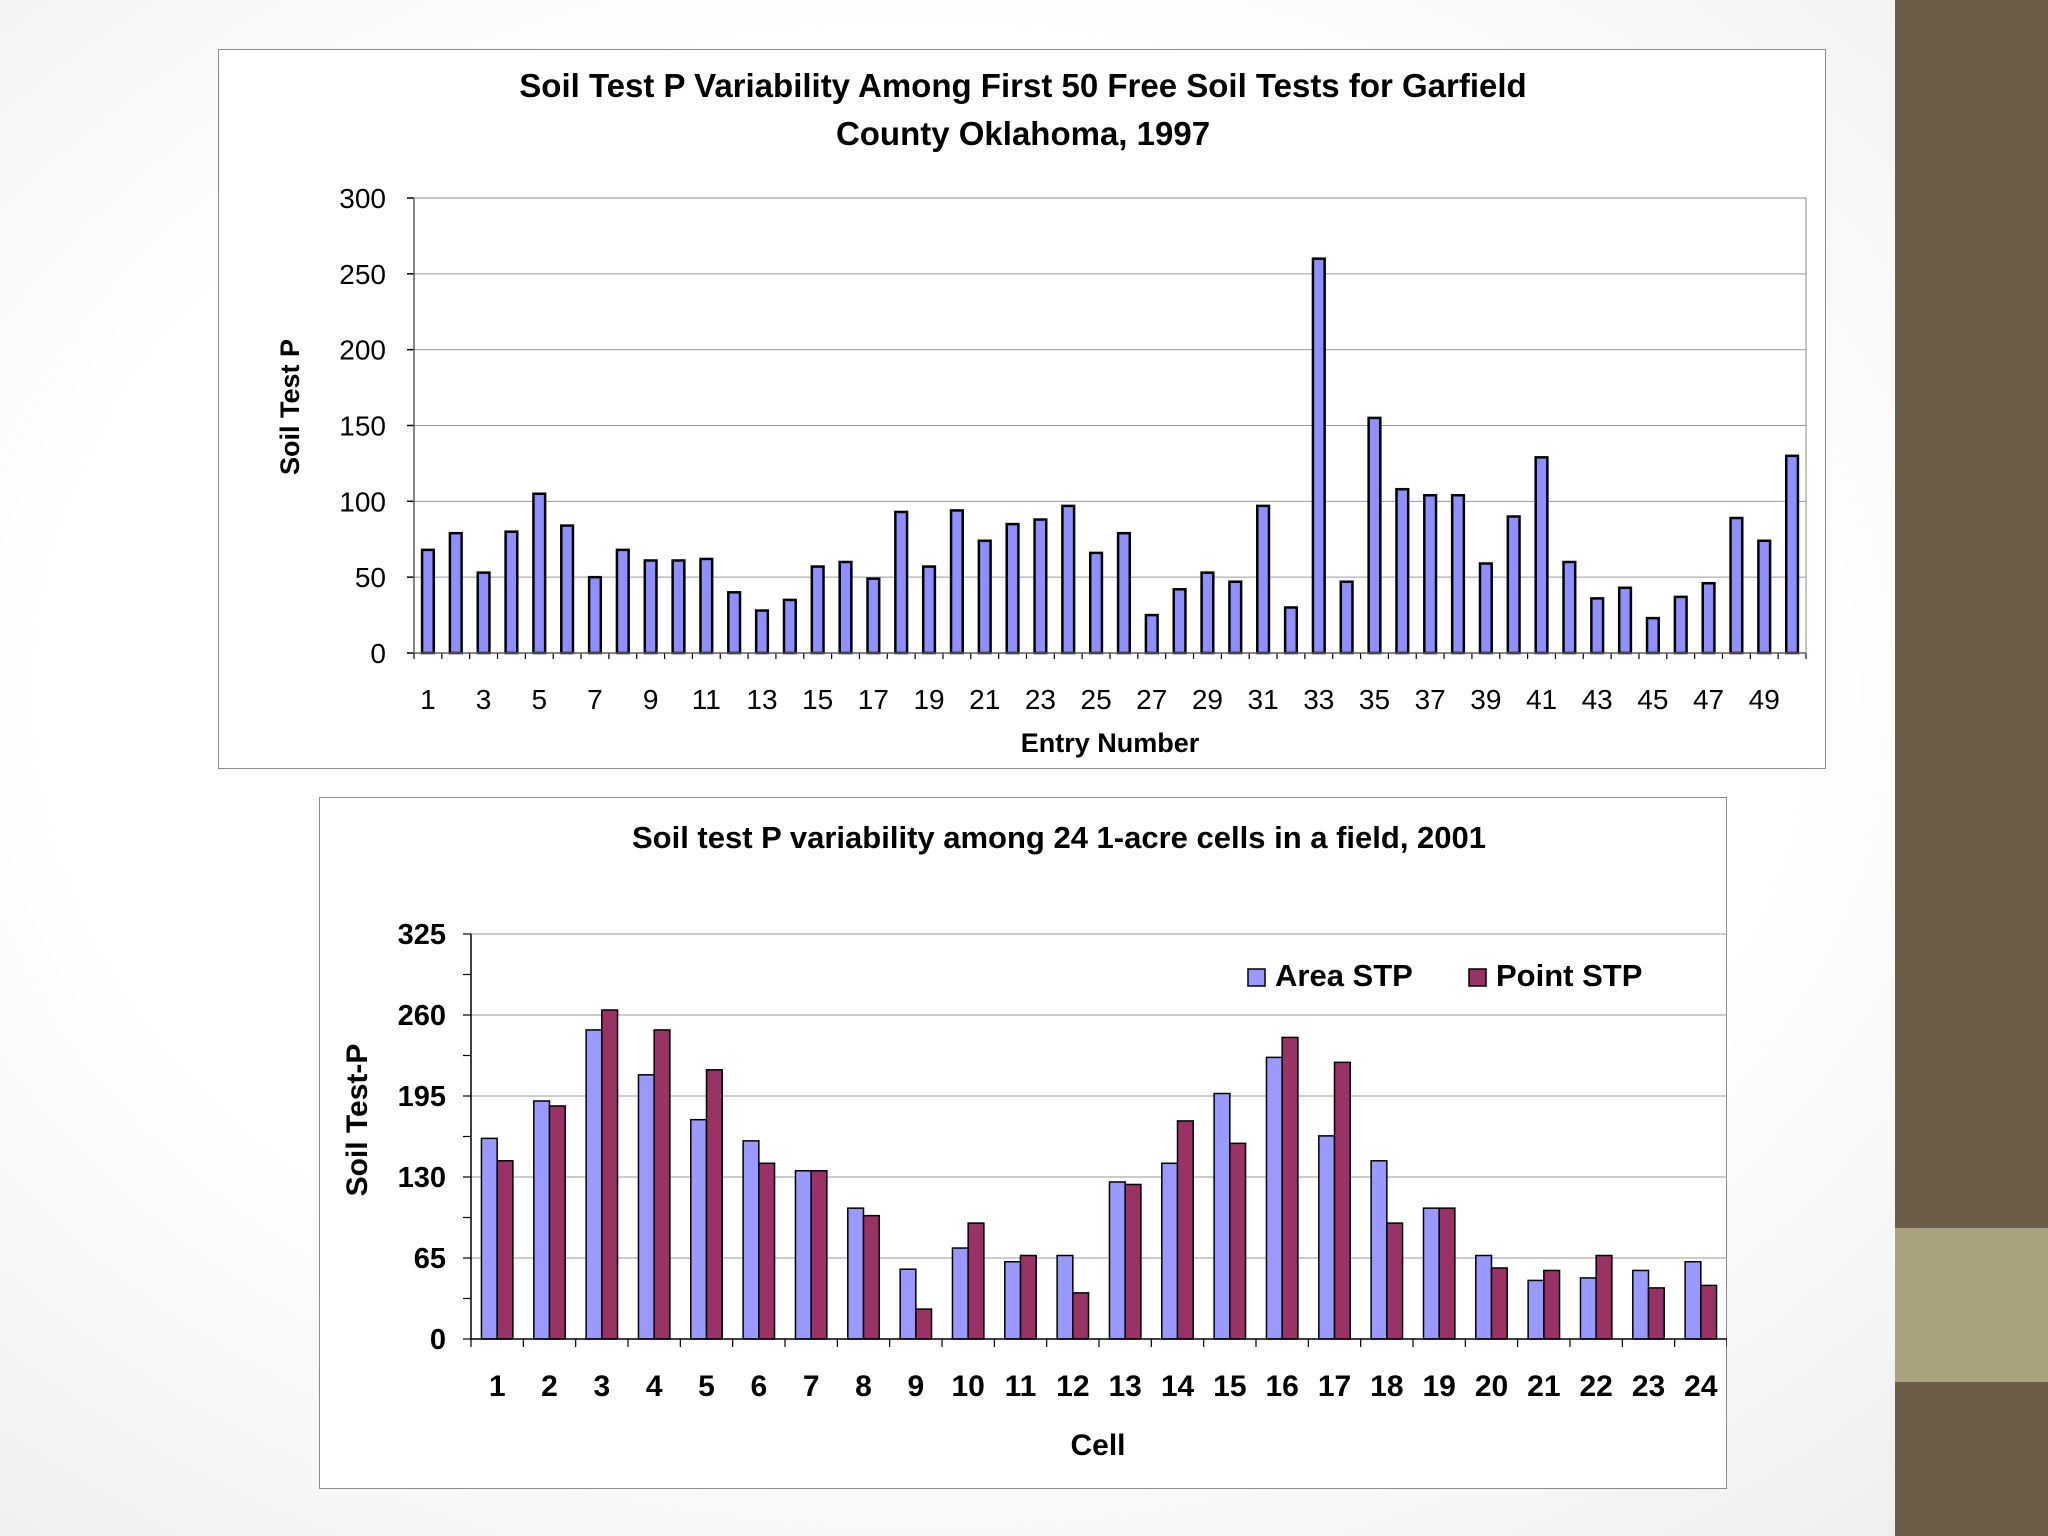  What do you see at coordinates (290, 407) in the screenshot?
I see `chart1-y-axis-label: Soil Test P` at bounding box center [290, 407].